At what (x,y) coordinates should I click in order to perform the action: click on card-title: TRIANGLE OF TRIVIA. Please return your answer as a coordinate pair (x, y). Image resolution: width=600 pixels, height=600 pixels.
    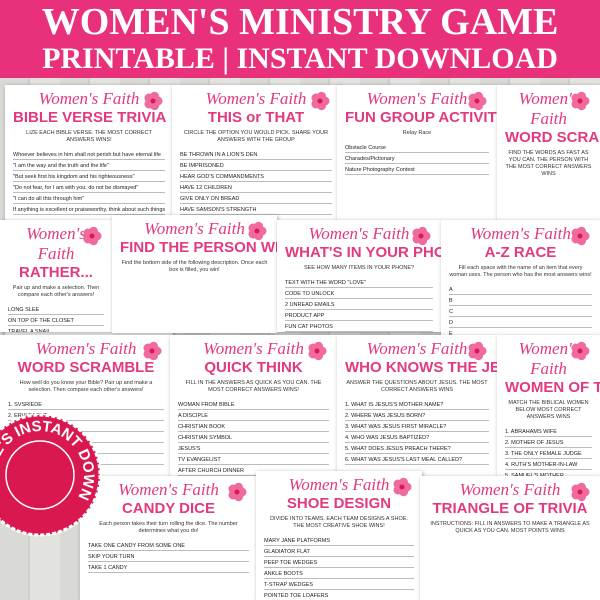
    Looking at the image, I should click on (510, 508).